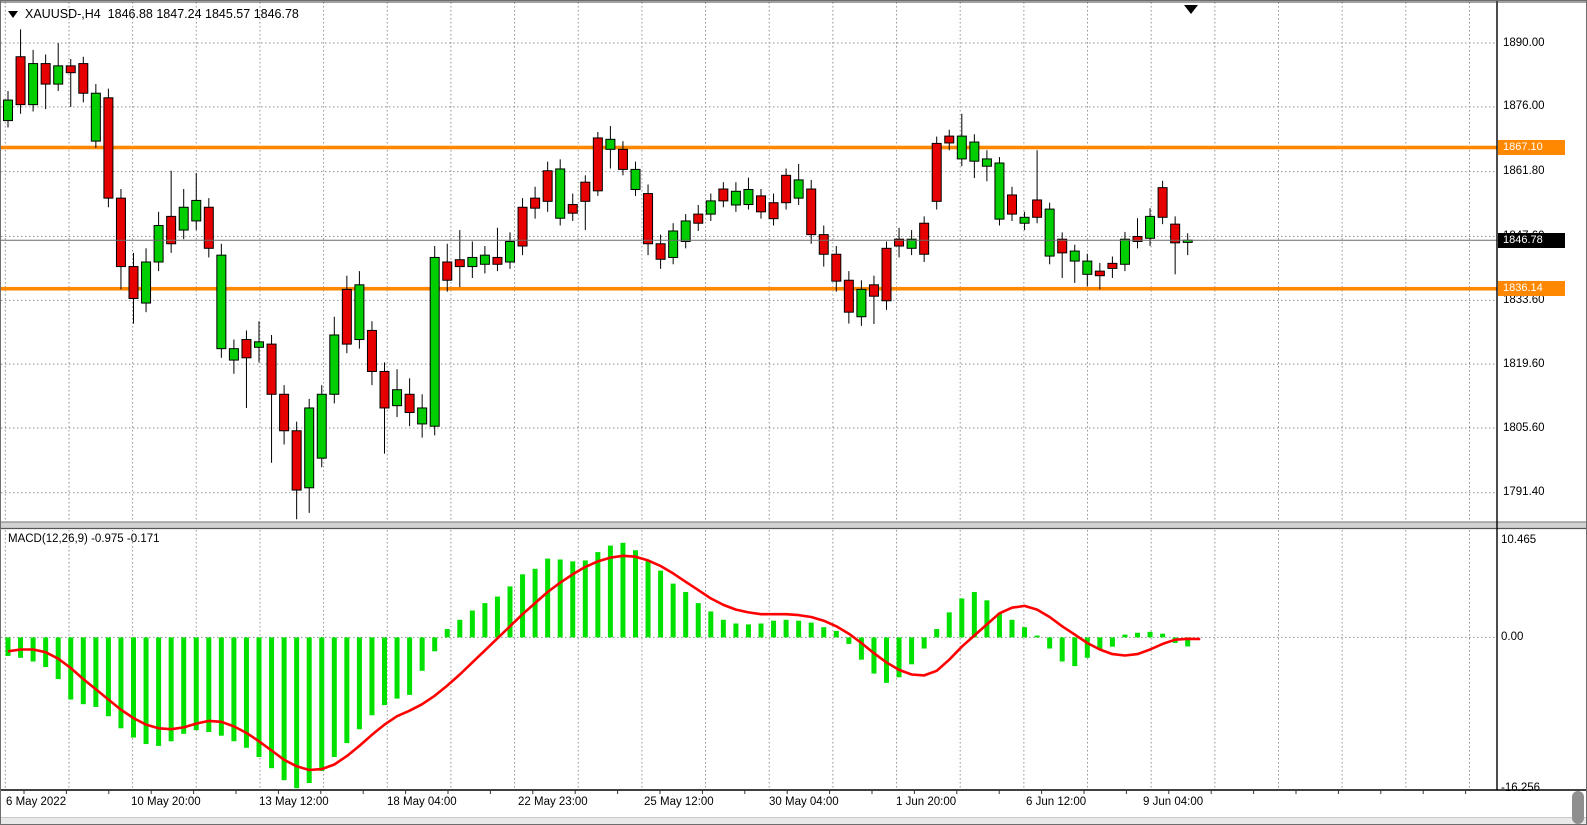 The image size is (1587, 825). I want to click on time-axis-label: 1 Jun 20:00, so click(926, 802).